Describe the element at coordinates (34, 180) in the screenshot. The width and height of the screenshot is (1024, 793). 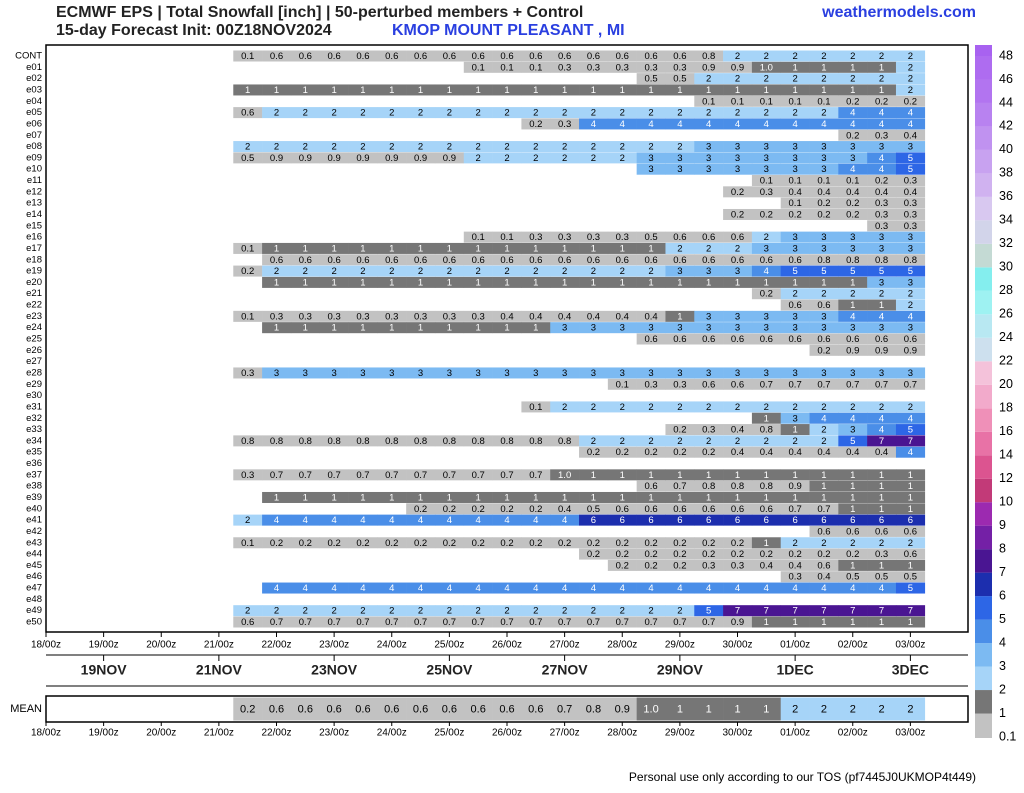
I see `row-label: e11` at that location.